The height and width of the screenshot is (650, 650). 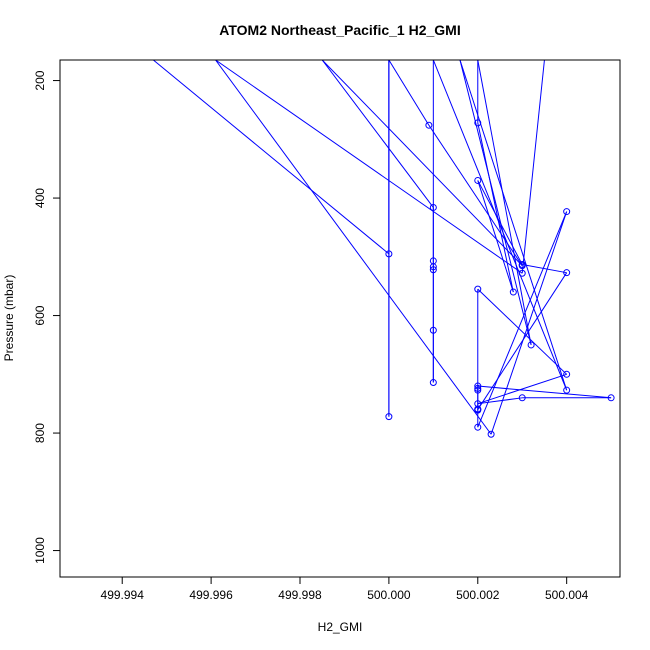 I want to click on y-tick-label: 400, so click(x=40, y=198).